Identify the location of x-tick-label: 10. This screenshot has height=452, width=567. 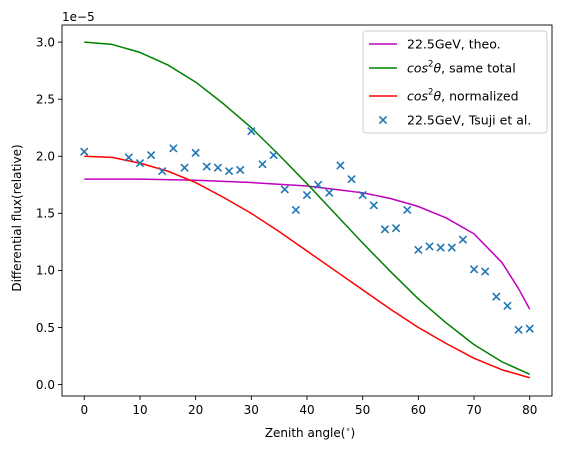
(139, 410).